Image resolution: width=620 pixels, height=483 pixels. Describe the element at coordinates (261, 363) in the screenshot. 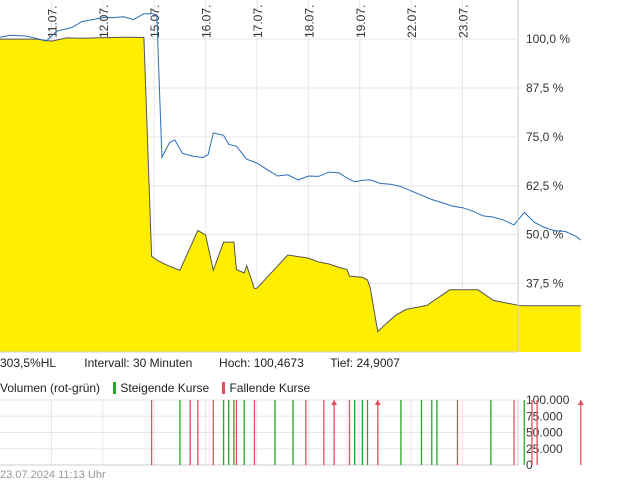

I see `high-value: Hoch: 100,4673` at that location.